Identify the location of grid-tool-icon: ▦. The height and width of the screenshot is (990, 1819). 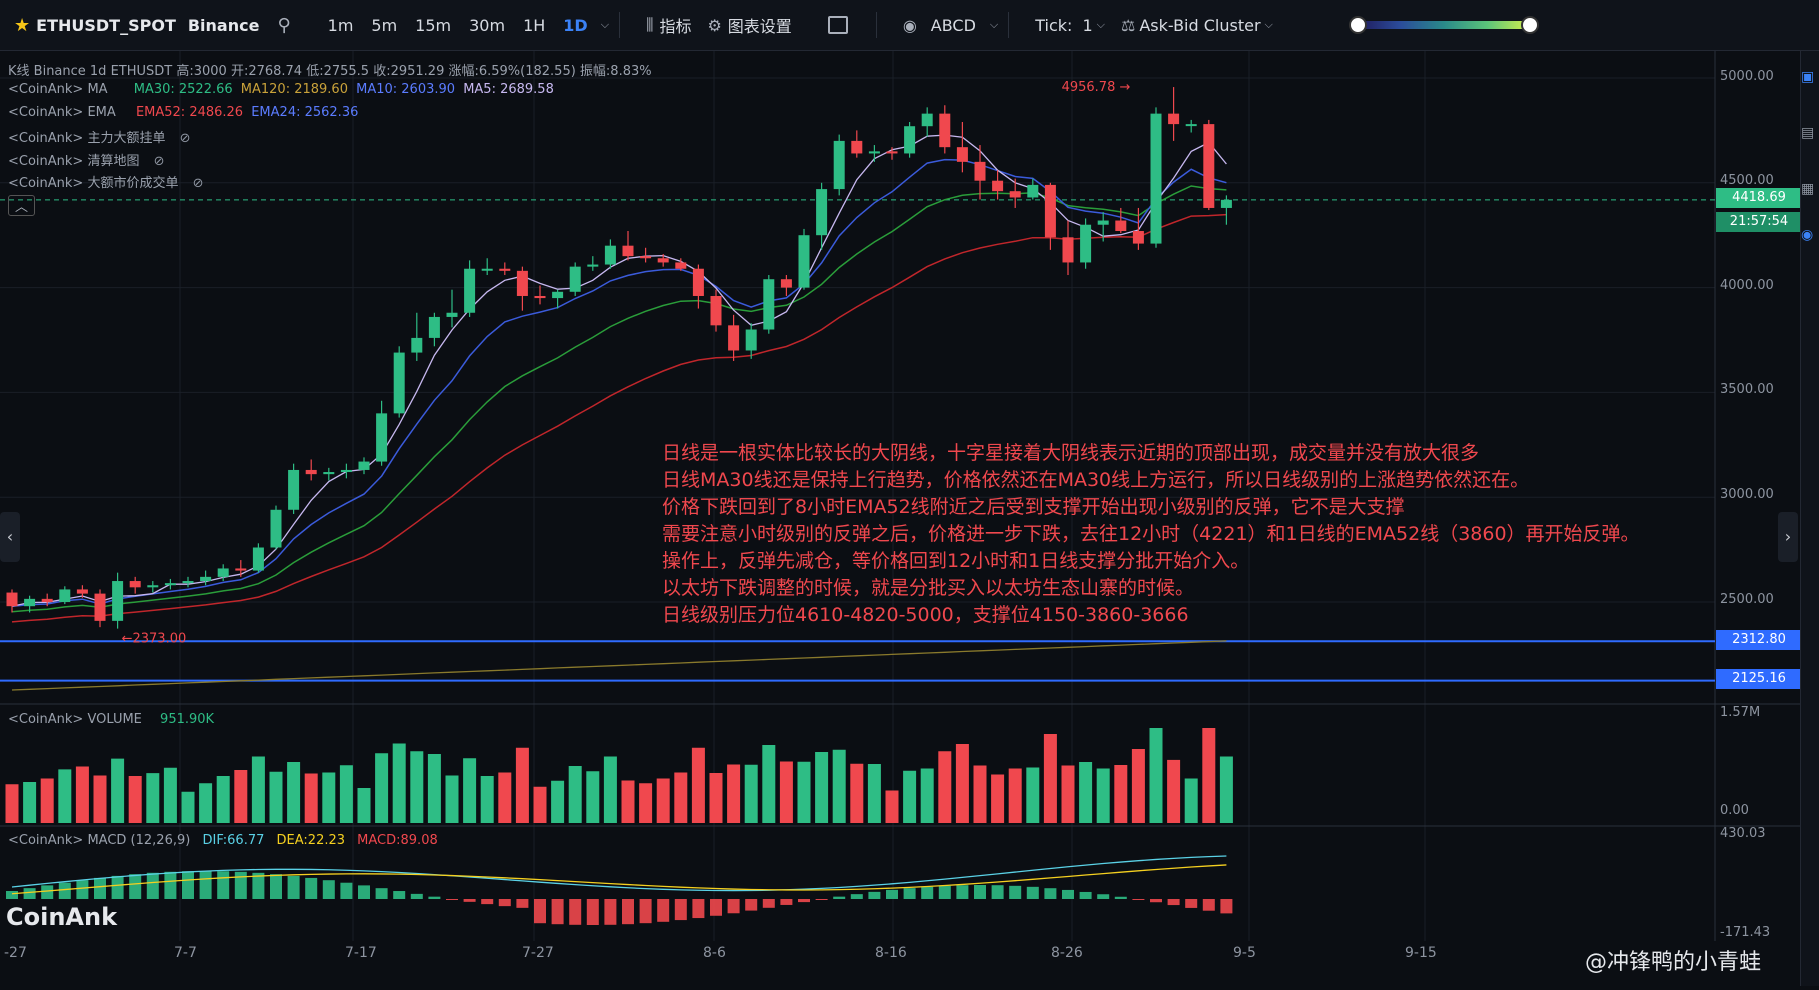
(1808, 189).